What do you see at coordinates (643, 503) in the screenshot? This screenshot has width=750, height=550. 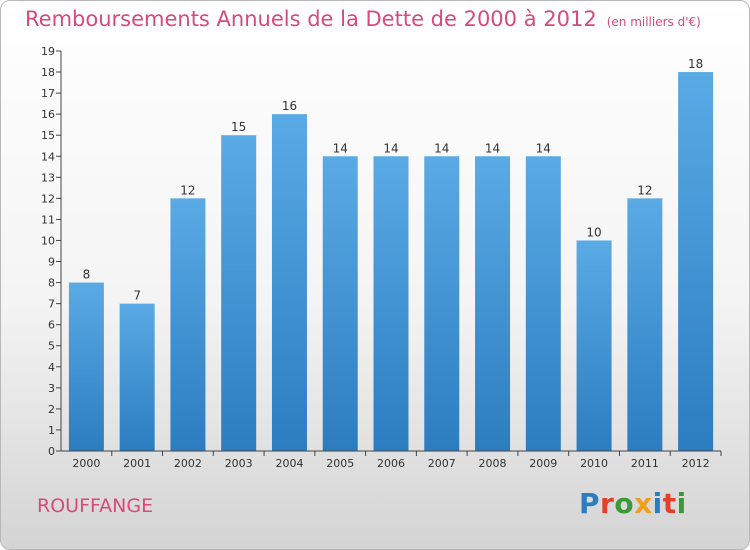 I see `logo-letter: x` at bounding box center [643, 503].